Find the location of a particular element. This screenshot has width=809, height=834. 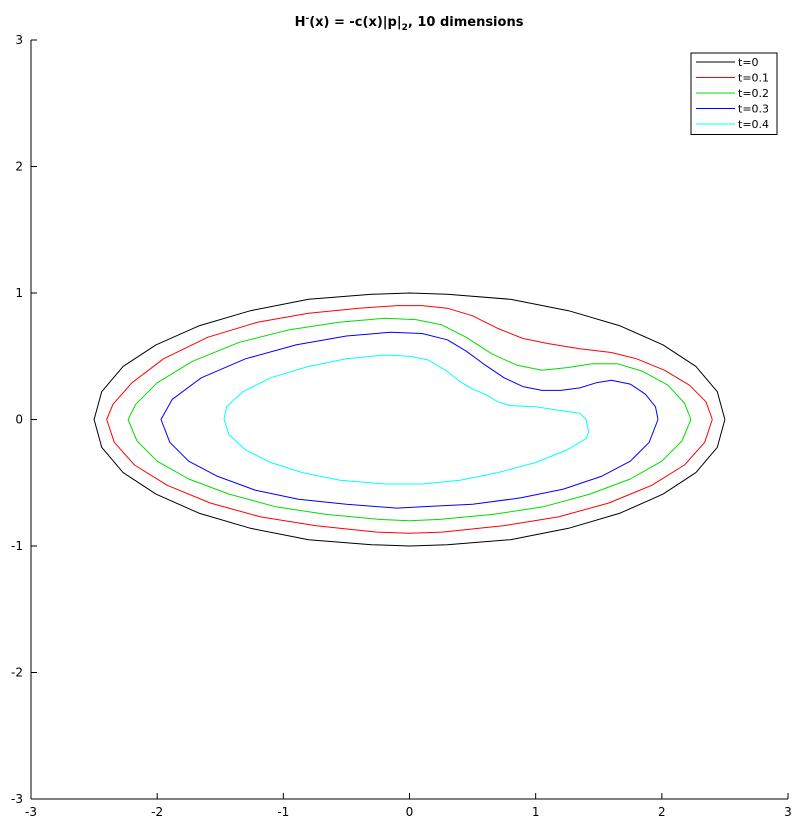

y-tick-label: -1 is located at coordinates (17, 546).